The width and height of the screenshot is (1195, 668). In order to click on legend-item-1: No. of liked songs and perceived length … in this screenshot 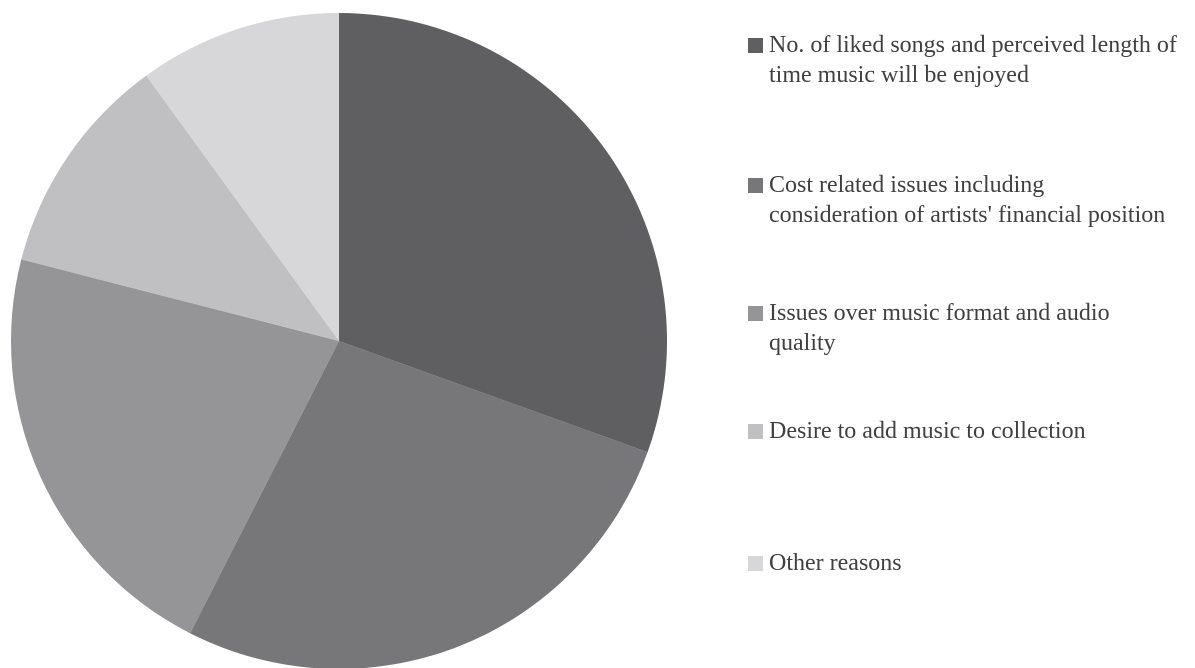, I will do `click(968, 60)`.